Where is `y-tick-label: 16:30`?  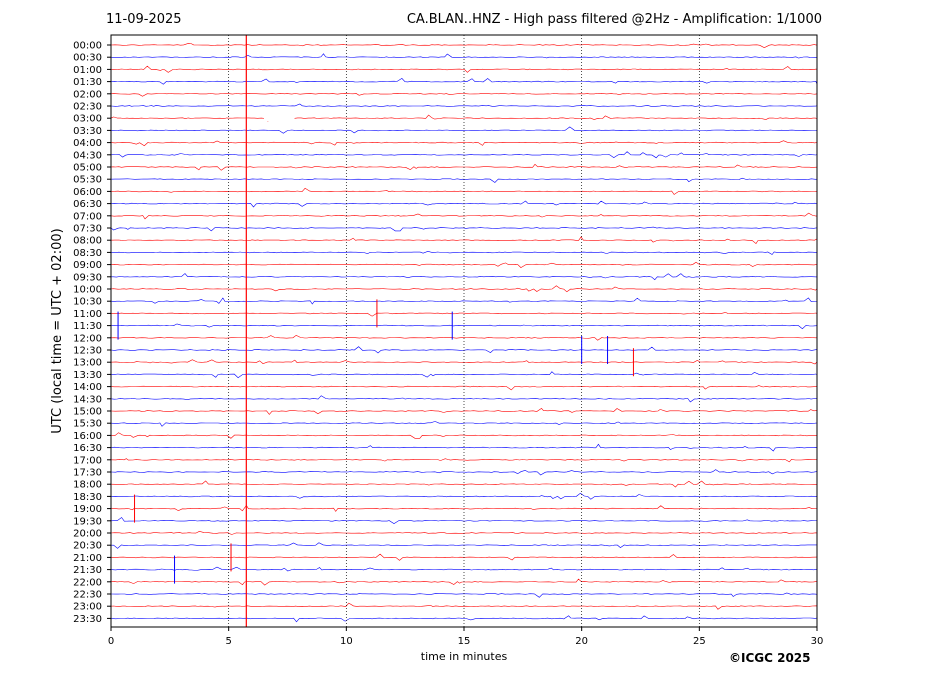
y-tick-label: 16:30 is located at coordinates (87, 448).